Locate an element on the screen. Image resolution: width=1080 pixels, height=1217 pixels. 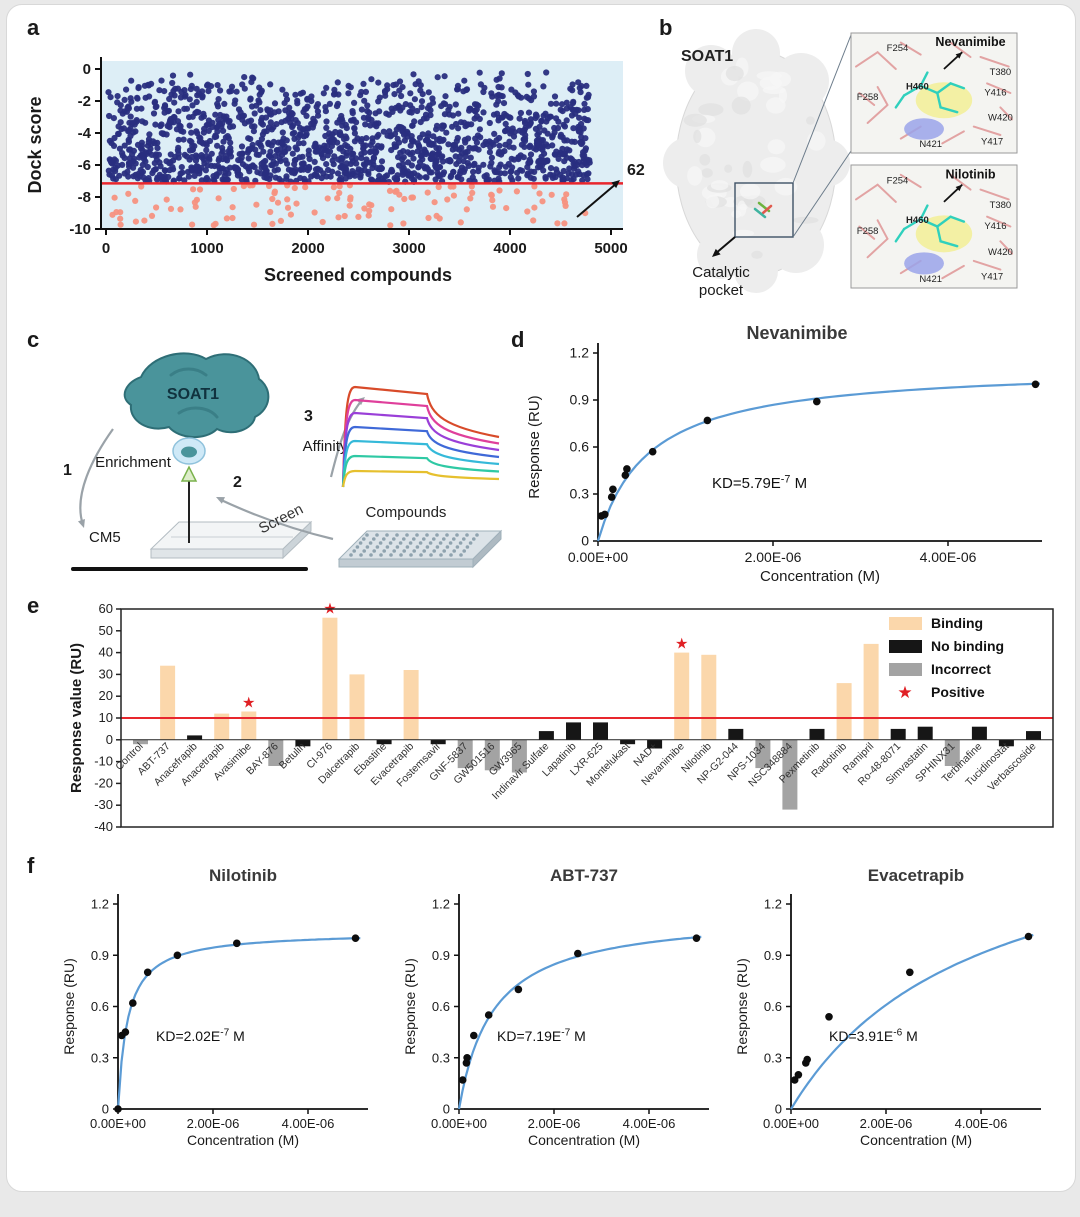
svg-text: 1 is located at coordinates (67, 470).